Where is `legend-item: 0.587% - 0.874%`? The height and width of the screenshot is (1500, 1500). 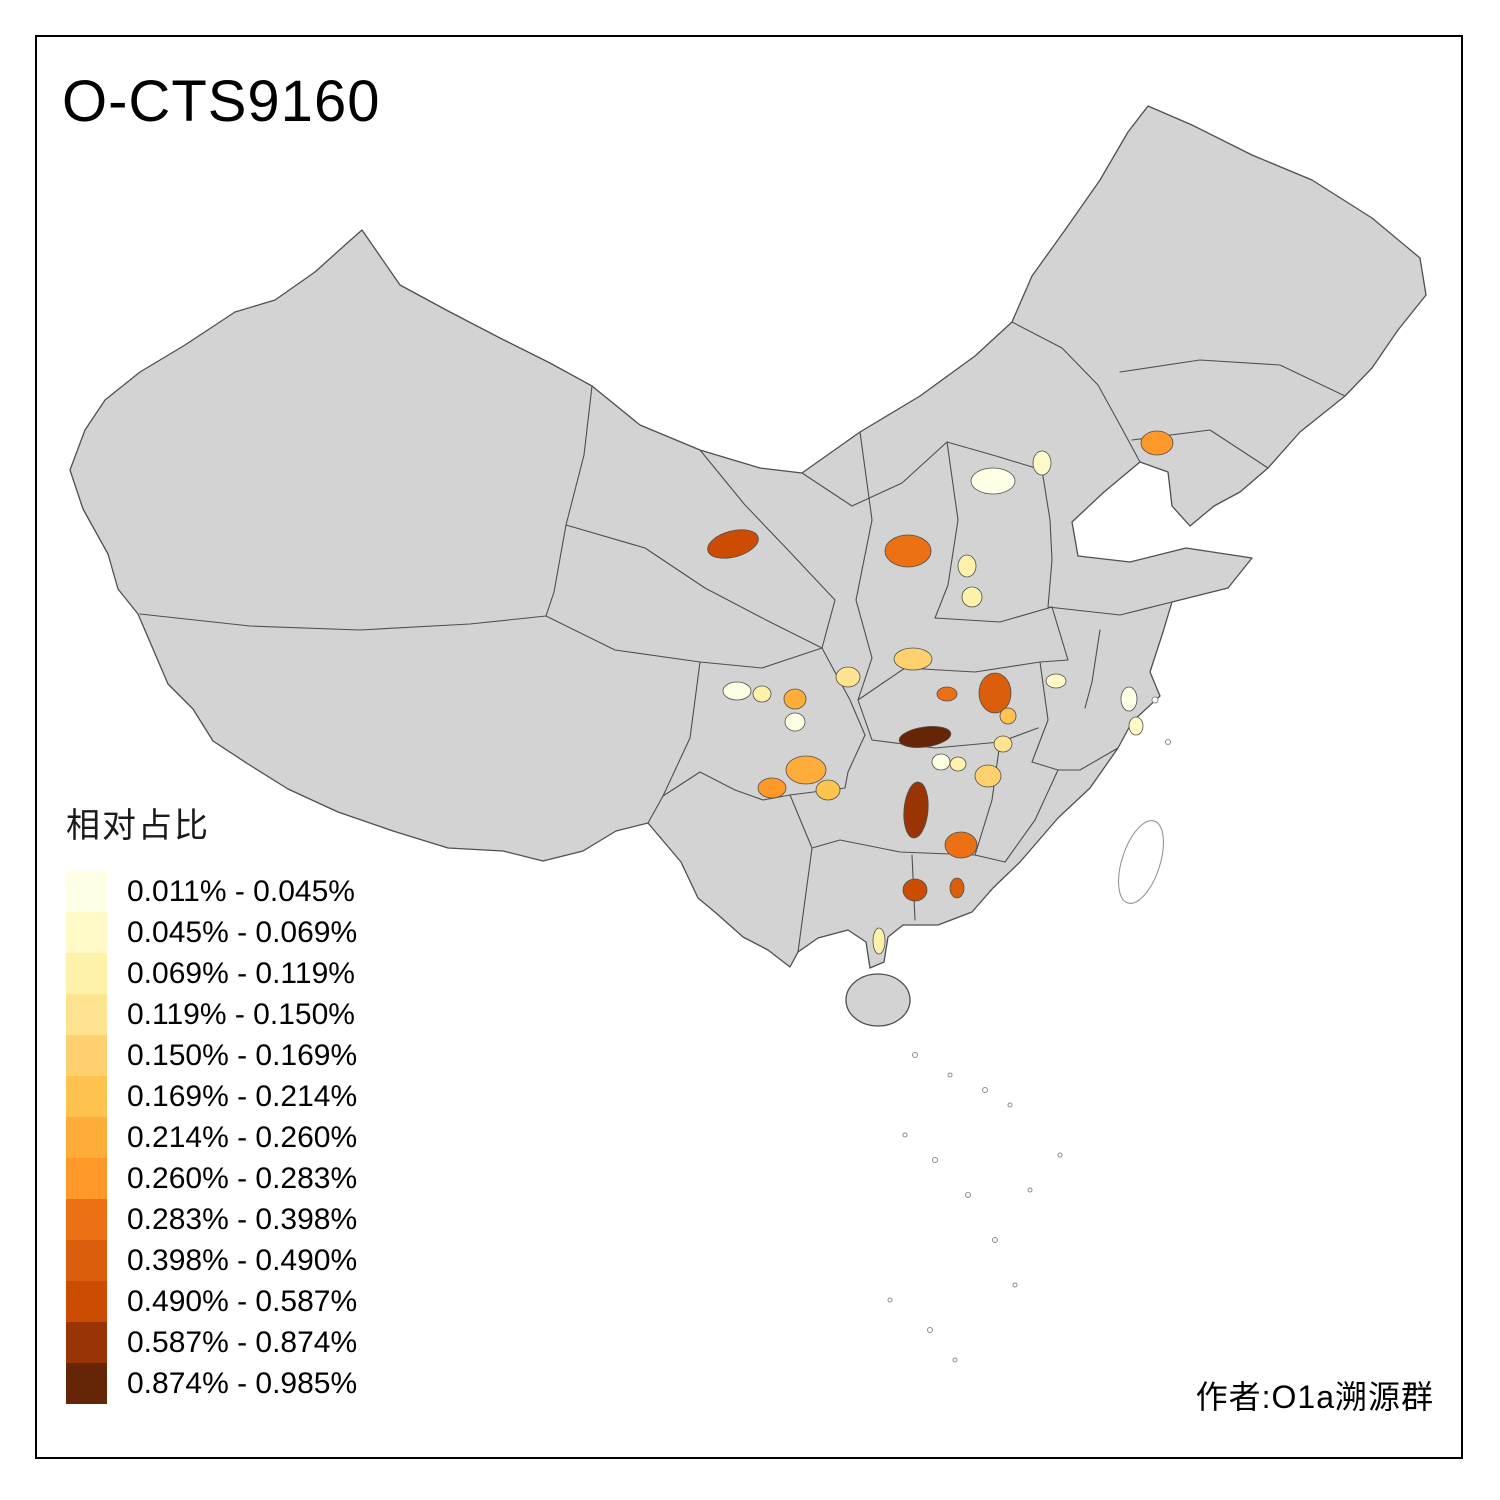 legend-item: 0.587% - 0.874% is located at coordinates (211, 1342).